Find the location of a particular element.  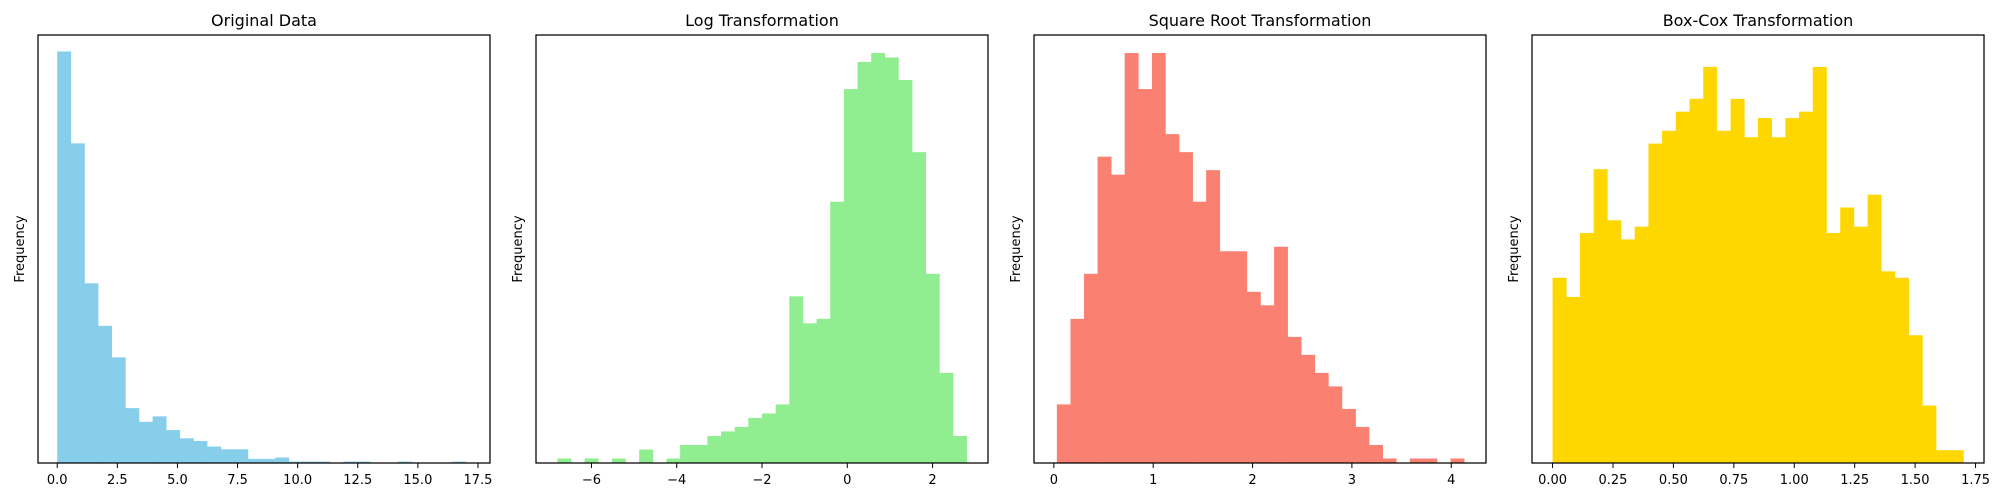

x-tick-label: 0.50 is located at coordinates (1673, 480).